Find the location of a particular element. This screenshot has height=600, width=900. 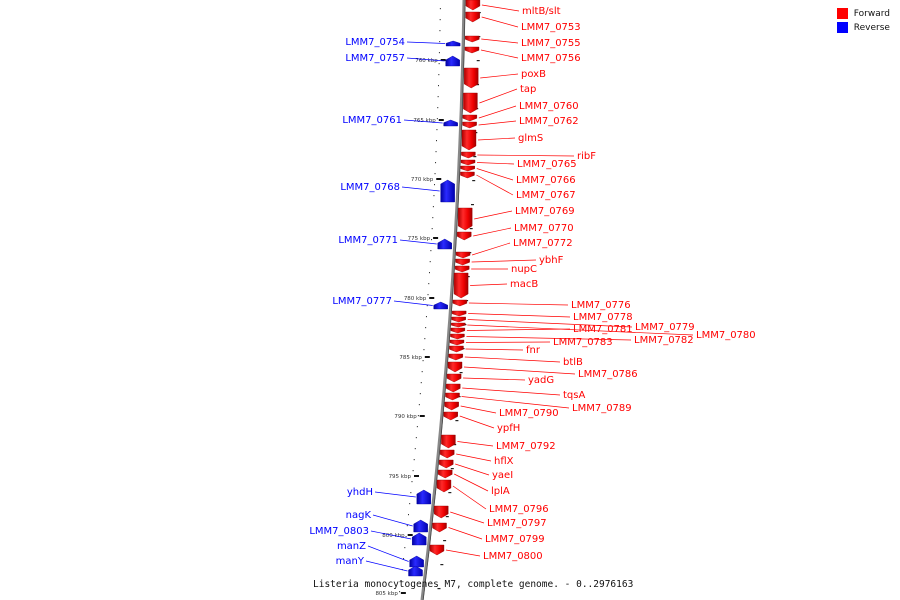

forward-gene-label: LMM7_0753 is located at coordinates (551, 27).